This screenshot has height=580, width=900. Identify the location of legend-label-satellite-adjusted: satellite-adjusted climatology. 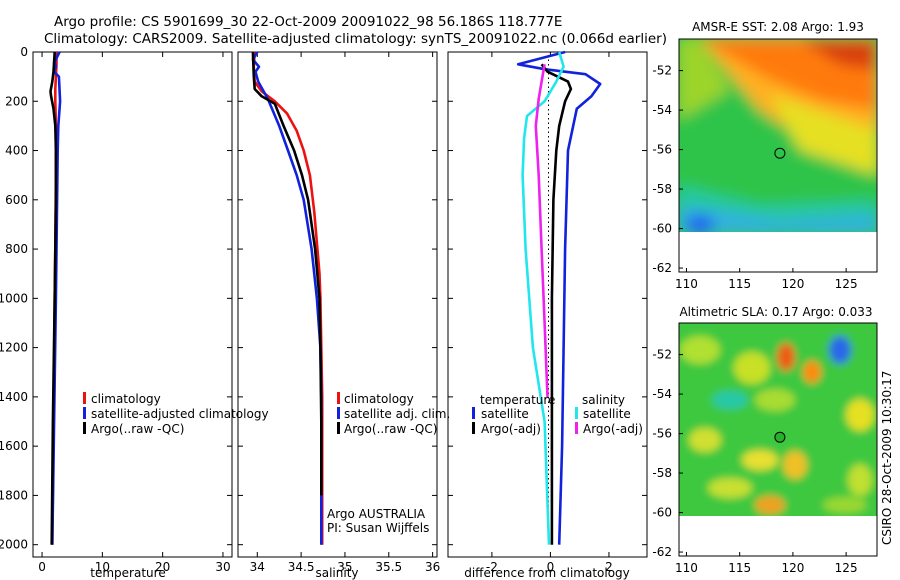
(180, 414).